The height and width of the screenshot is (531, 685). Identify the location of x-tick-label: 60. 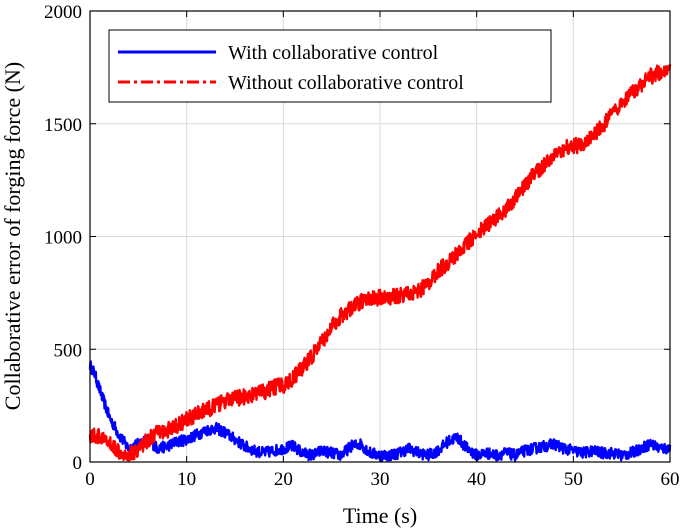
(670, 479).